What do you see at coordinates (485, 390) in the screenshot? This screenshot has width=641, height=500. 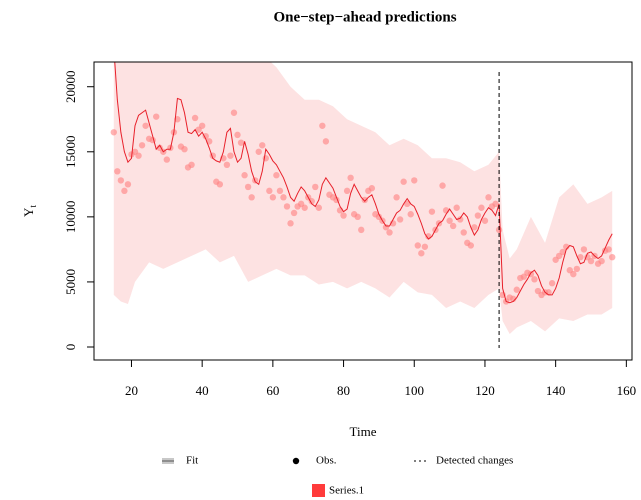 I see `x-tick-label: 120` at bounding box center [485, 390].